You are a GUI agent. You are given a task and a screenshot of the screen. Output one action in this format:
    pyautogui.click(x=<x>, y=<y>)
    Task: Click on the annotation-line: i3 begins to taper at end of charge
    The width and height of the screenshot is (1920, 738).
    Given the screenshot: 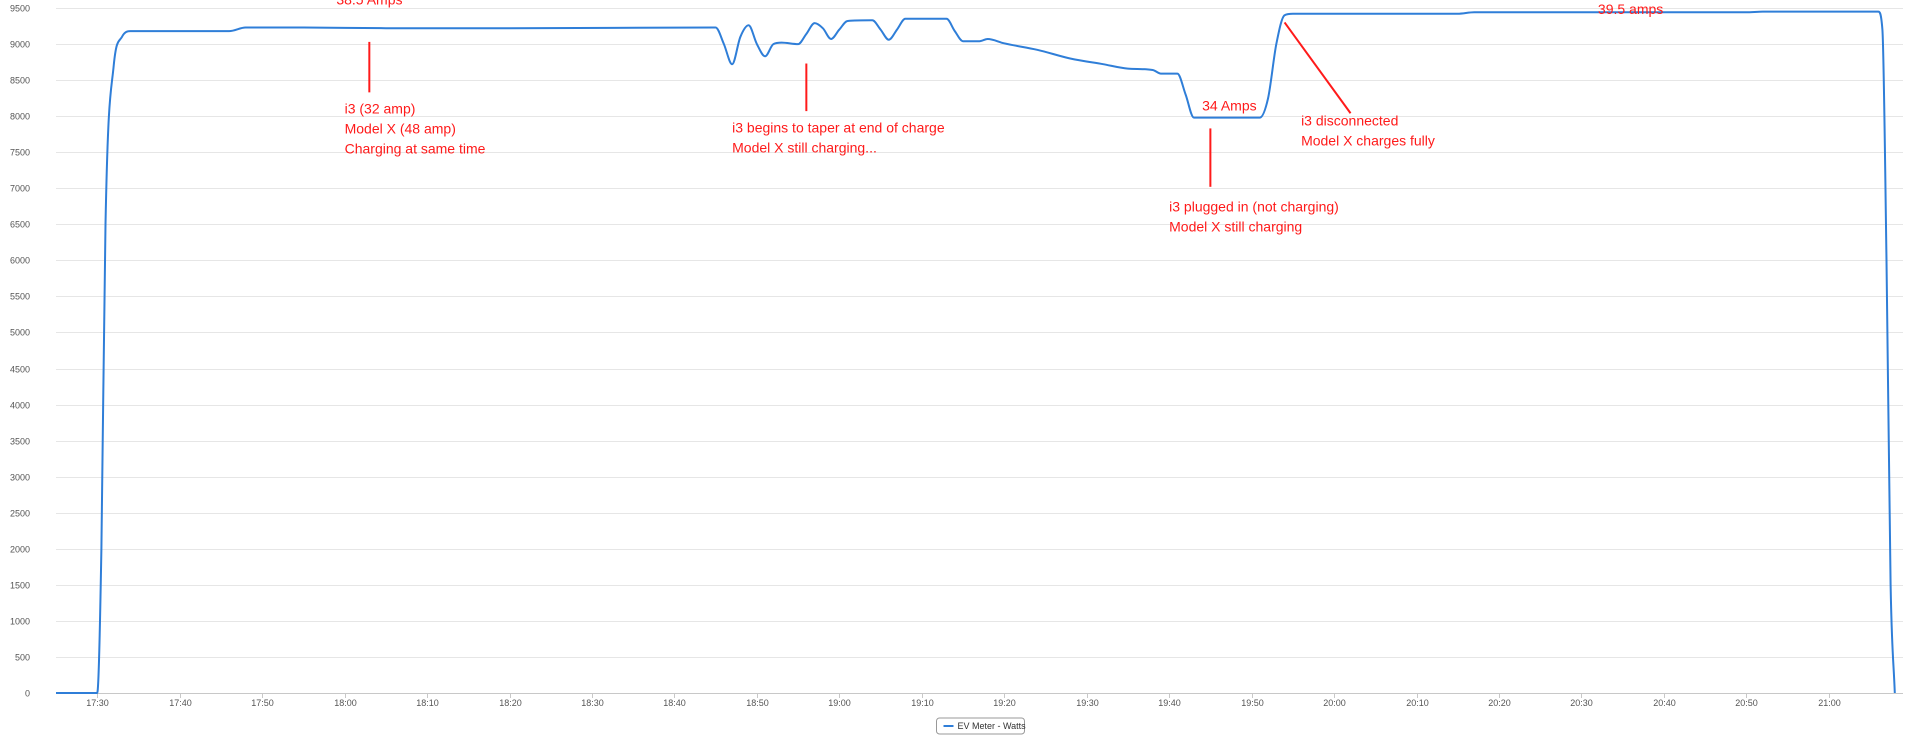 What is the action you would take?
    pyautogui.click(x=838, y=128)
    